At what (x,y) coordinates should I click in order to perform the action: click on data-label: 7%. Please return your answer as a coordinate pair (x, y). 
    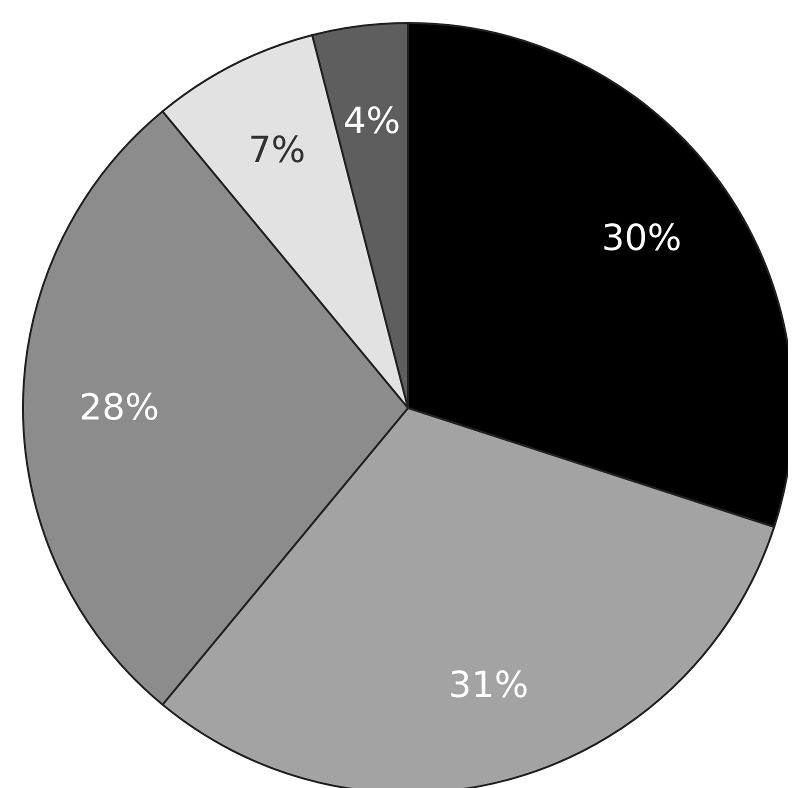
    Looking at the image, I should click on (277, 151).